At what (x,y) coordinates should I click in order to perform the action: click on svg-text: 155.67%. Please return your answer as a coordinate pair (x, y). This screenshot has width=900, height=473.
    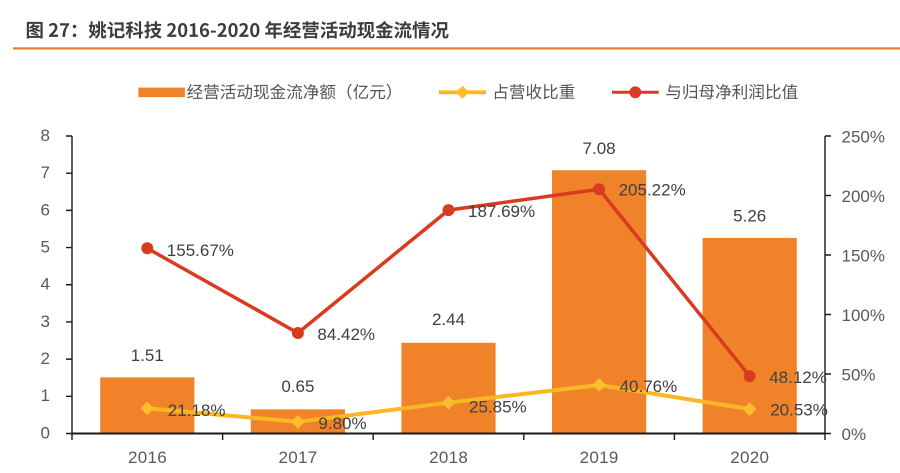
    Looking at the image, I should click on (200, 250).